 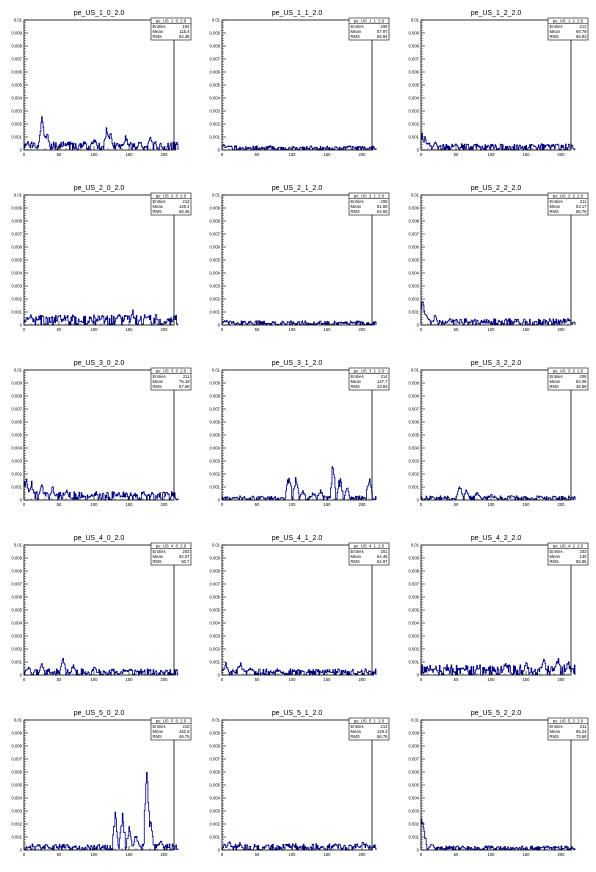 What do you see at coordinates (382, 556) in the screenshot?
I see `stats-value-mean: 64.45` at bounding box center [382, 556].